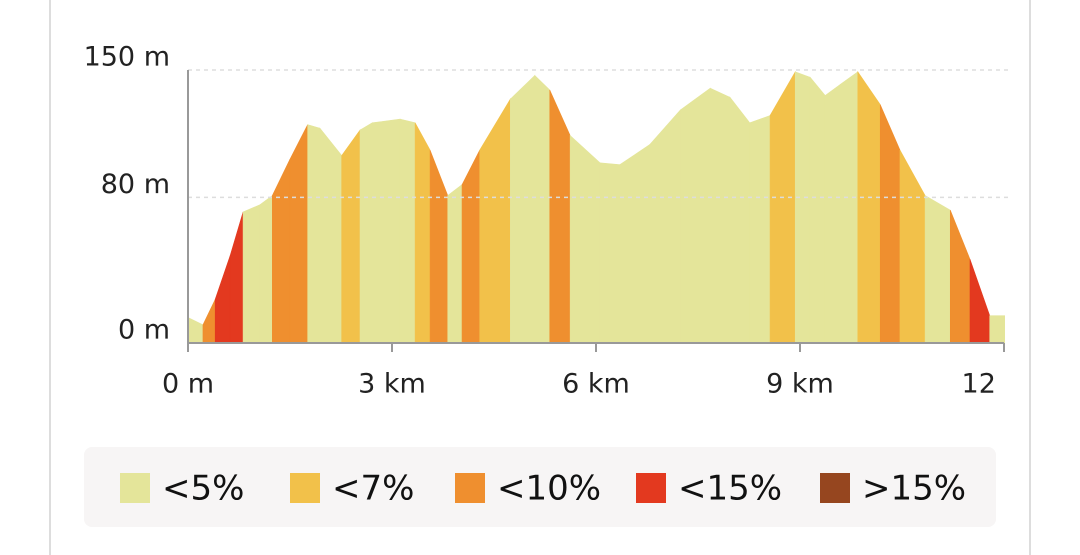  I want to click on x-tick-label: 12 km, so click(1004, 384).